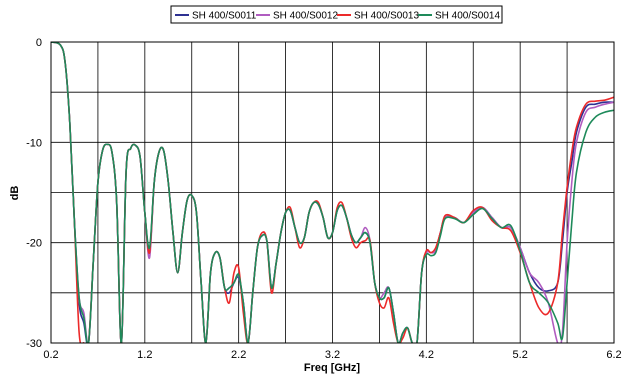 This screenshot has width=629, height=378. I want to click on legend-label: SH 400/S0014, so click(467, 16).